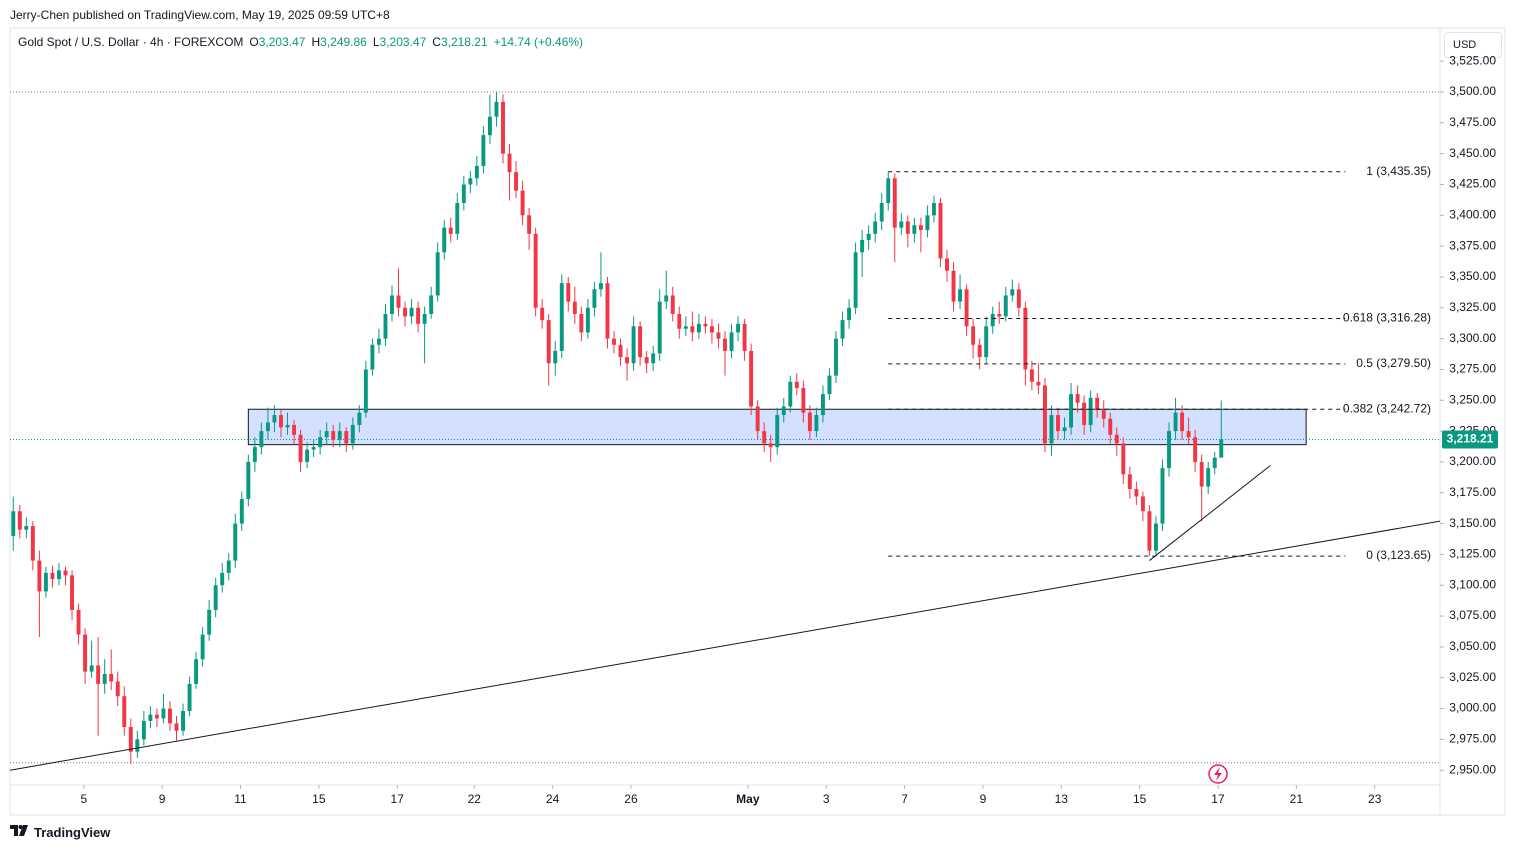 The height and width of the screenshot is (850, 1516). Describe the element at coordinates (240, 799) in the screenshot. I see `x-tick-label: 11` at that location.